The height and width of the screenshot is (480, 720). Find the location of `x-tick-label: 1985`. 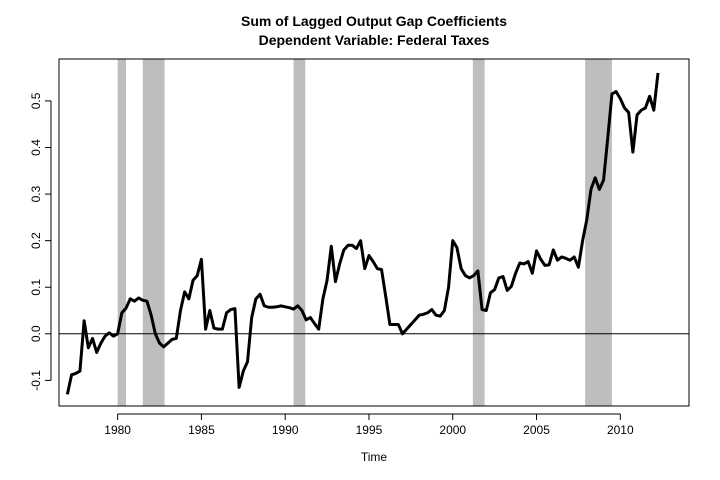

x-tick-label: 1985 is located at coordinates (201, 430).